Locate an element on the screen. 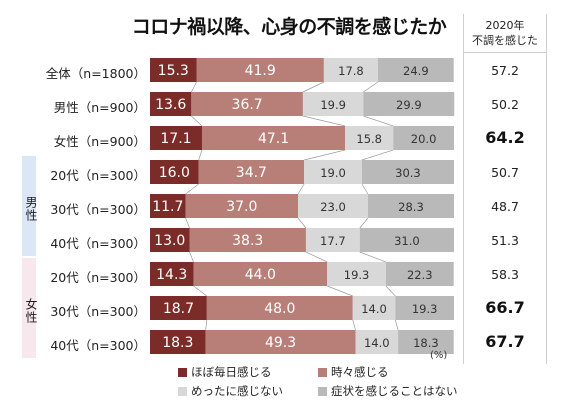 The width and height of the screenshot is (562, 414). legend-item-rarely: めったに感じない is located at coordinates (230, 391).